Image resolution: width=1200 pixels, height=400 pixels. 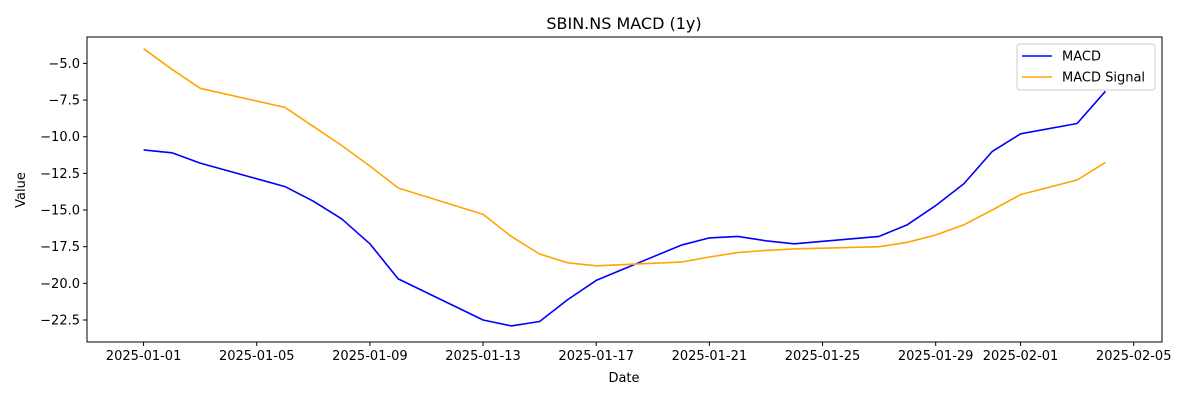 What do you see at coordinates (257, 356) in the screenshot?
I see `x-tick-label: 2025-01-05` at bounding box center [257, 356].